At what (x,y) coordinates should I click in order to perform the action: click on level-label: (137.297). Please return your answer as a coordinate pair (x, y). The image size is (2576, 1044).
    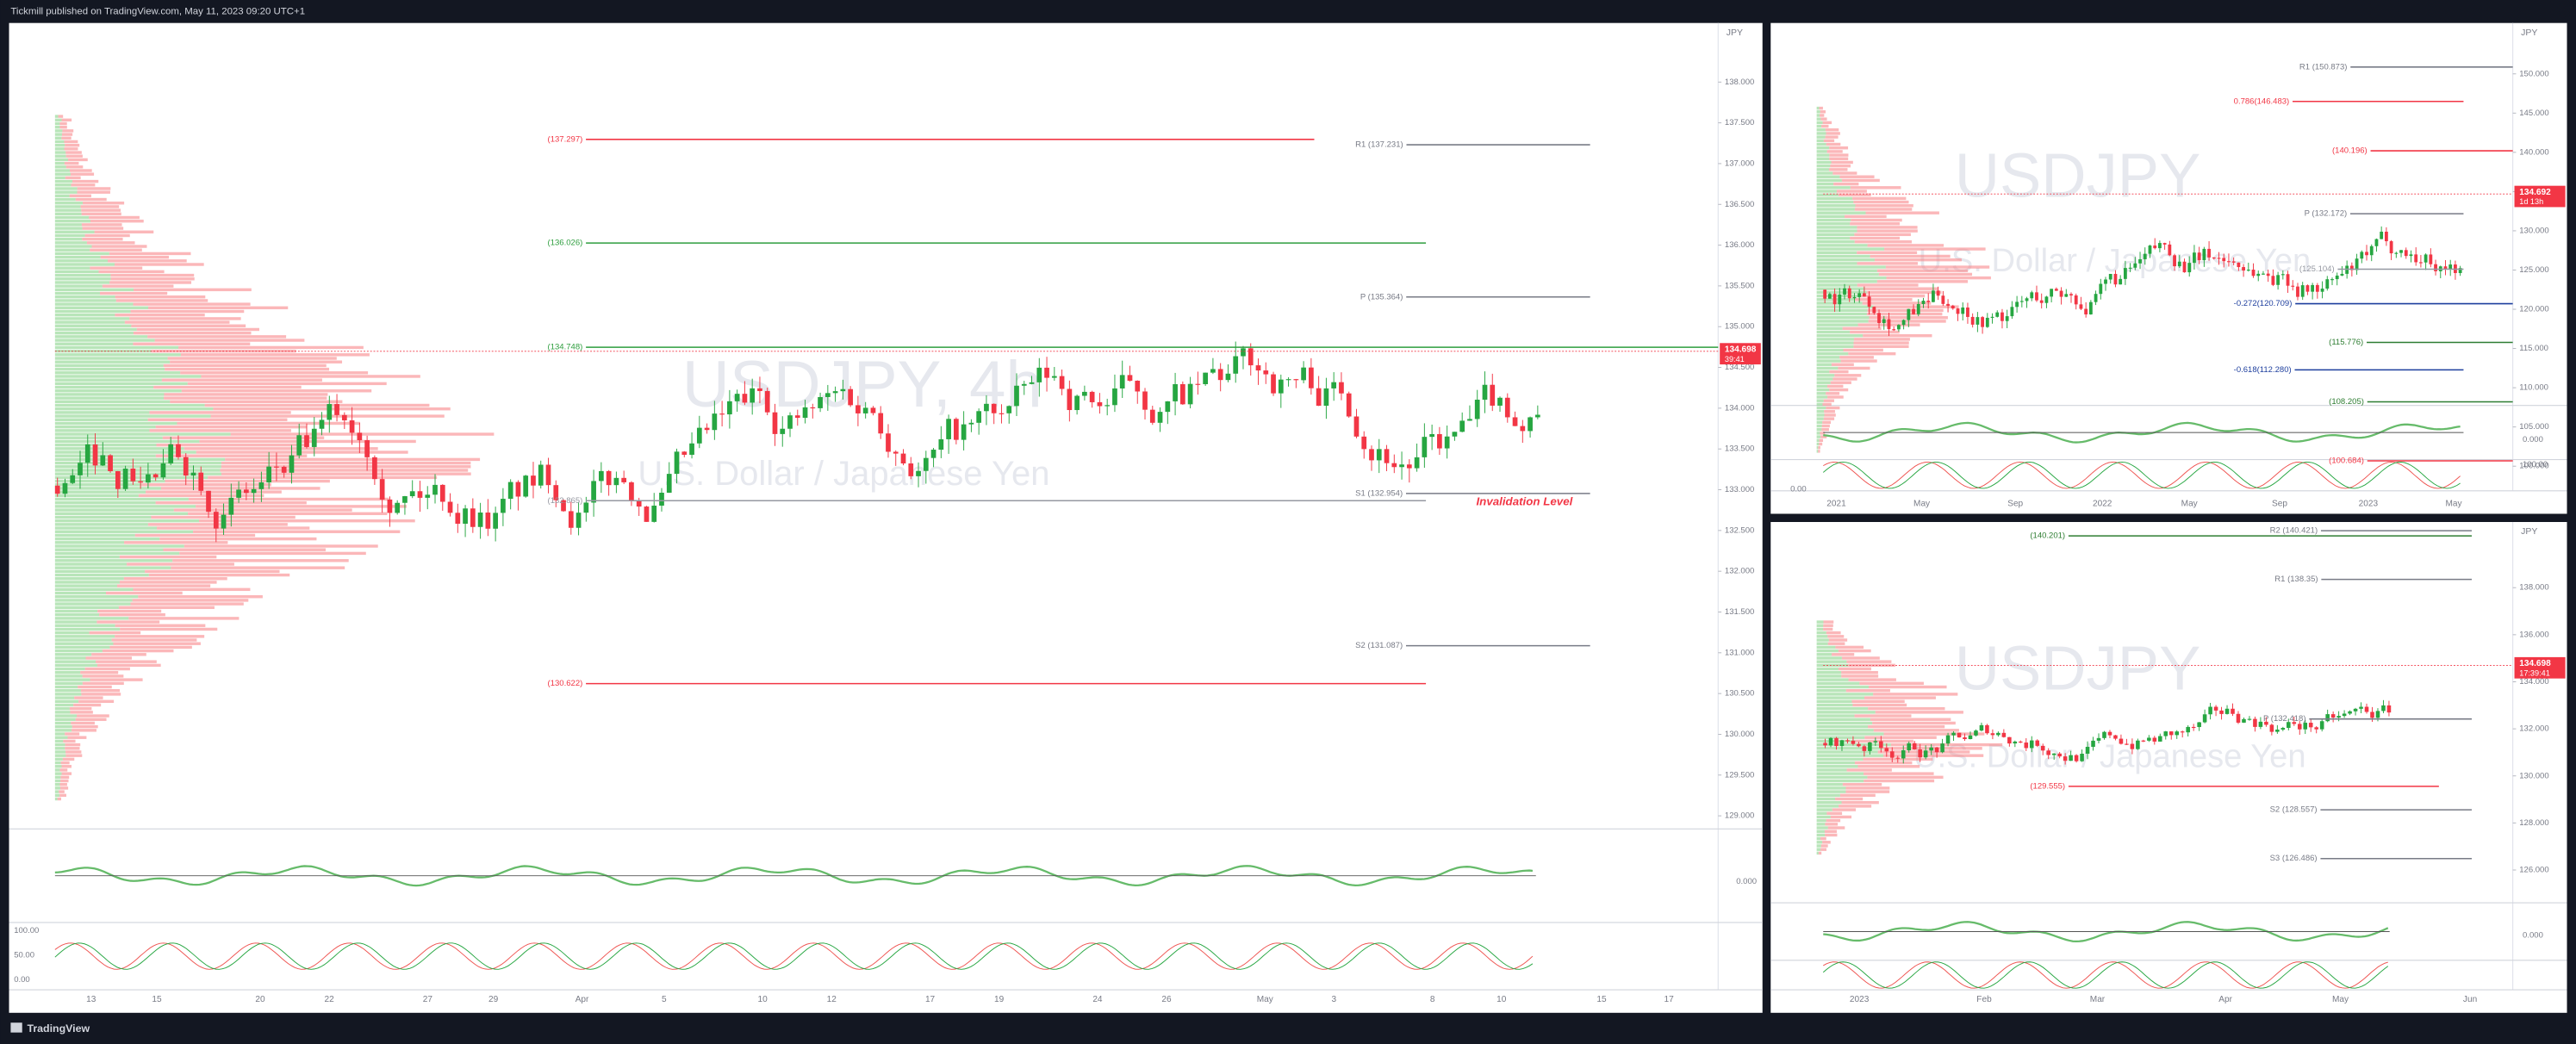
    Looking at the image, I should click on (566, 139).